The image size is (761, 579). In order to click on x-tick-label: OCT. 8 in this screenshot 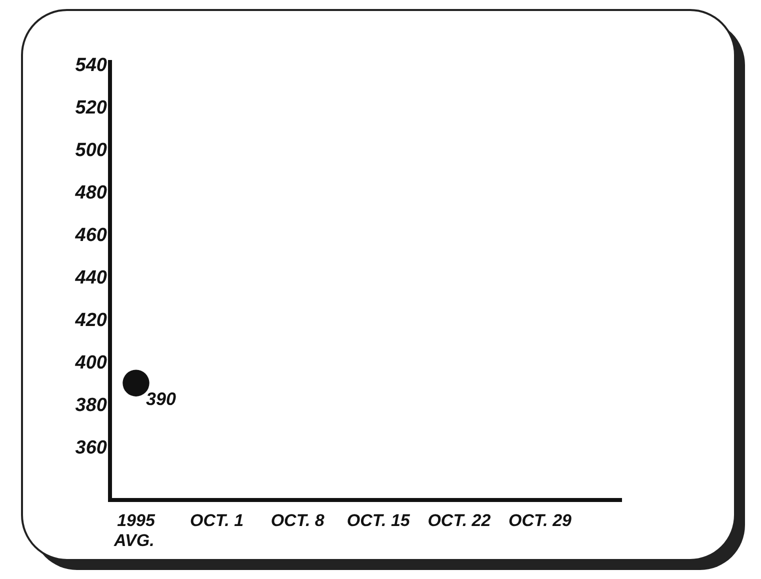, I will do `click(297, 520)`.